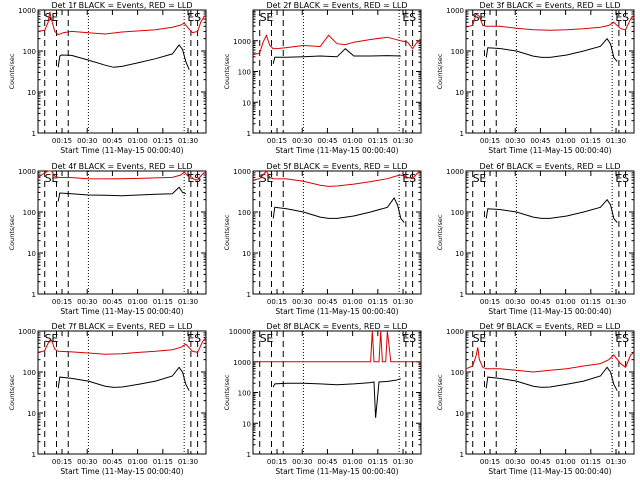  I want to click on chart-title: Det 6f BLACK = Events, RED = LLD, so click(549, 166).